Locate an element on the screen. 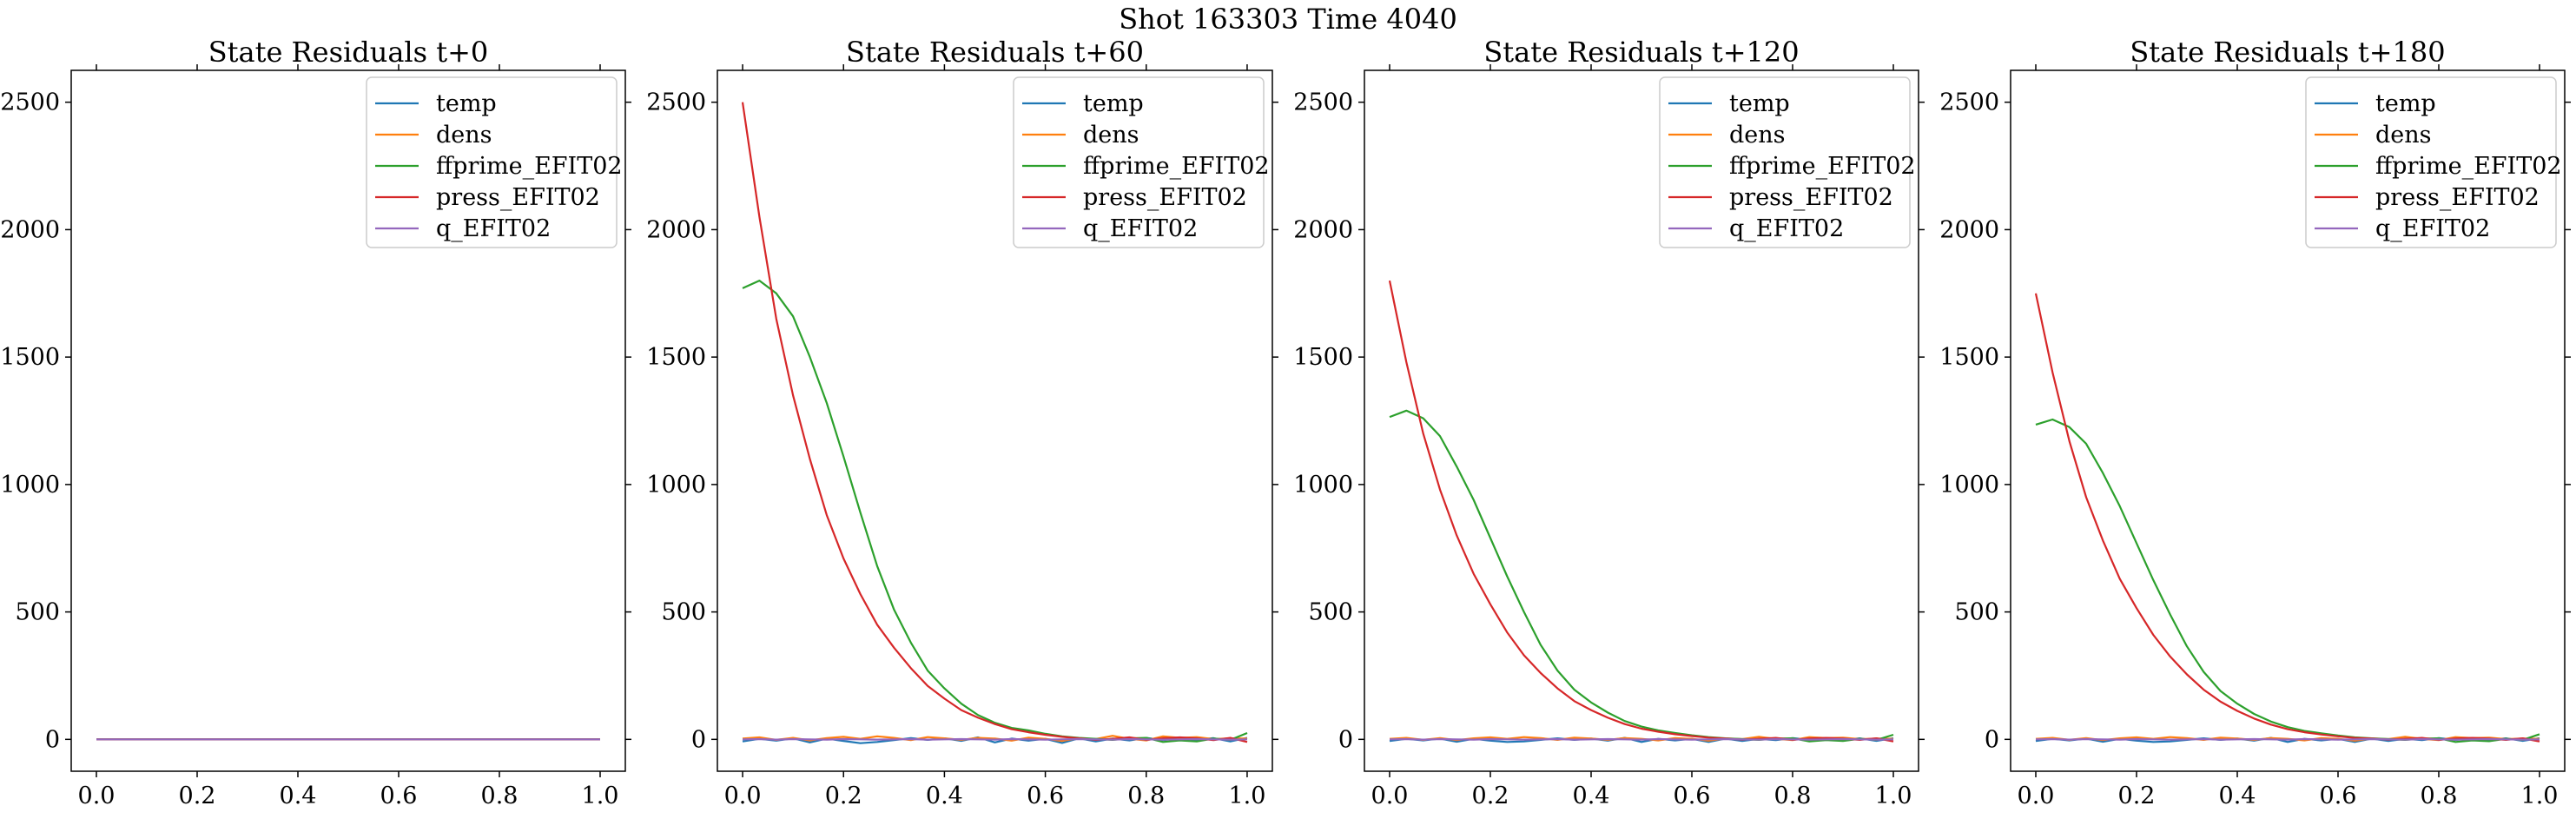 This screenshot has height=819, width=2576. figure-suptitle: Shot 163303 Time 4040 is located at coordinates (1288, 19).